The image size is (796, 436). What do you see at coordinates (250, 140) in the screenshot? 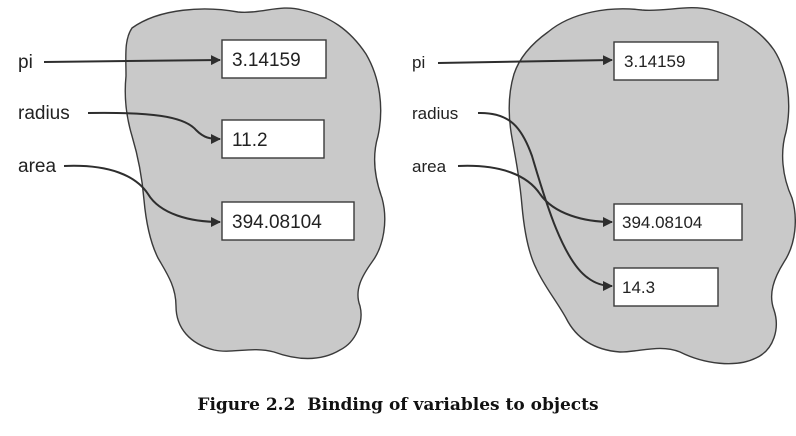
I see `left-value-radius: 11.2` at bounding box center [250, 140].